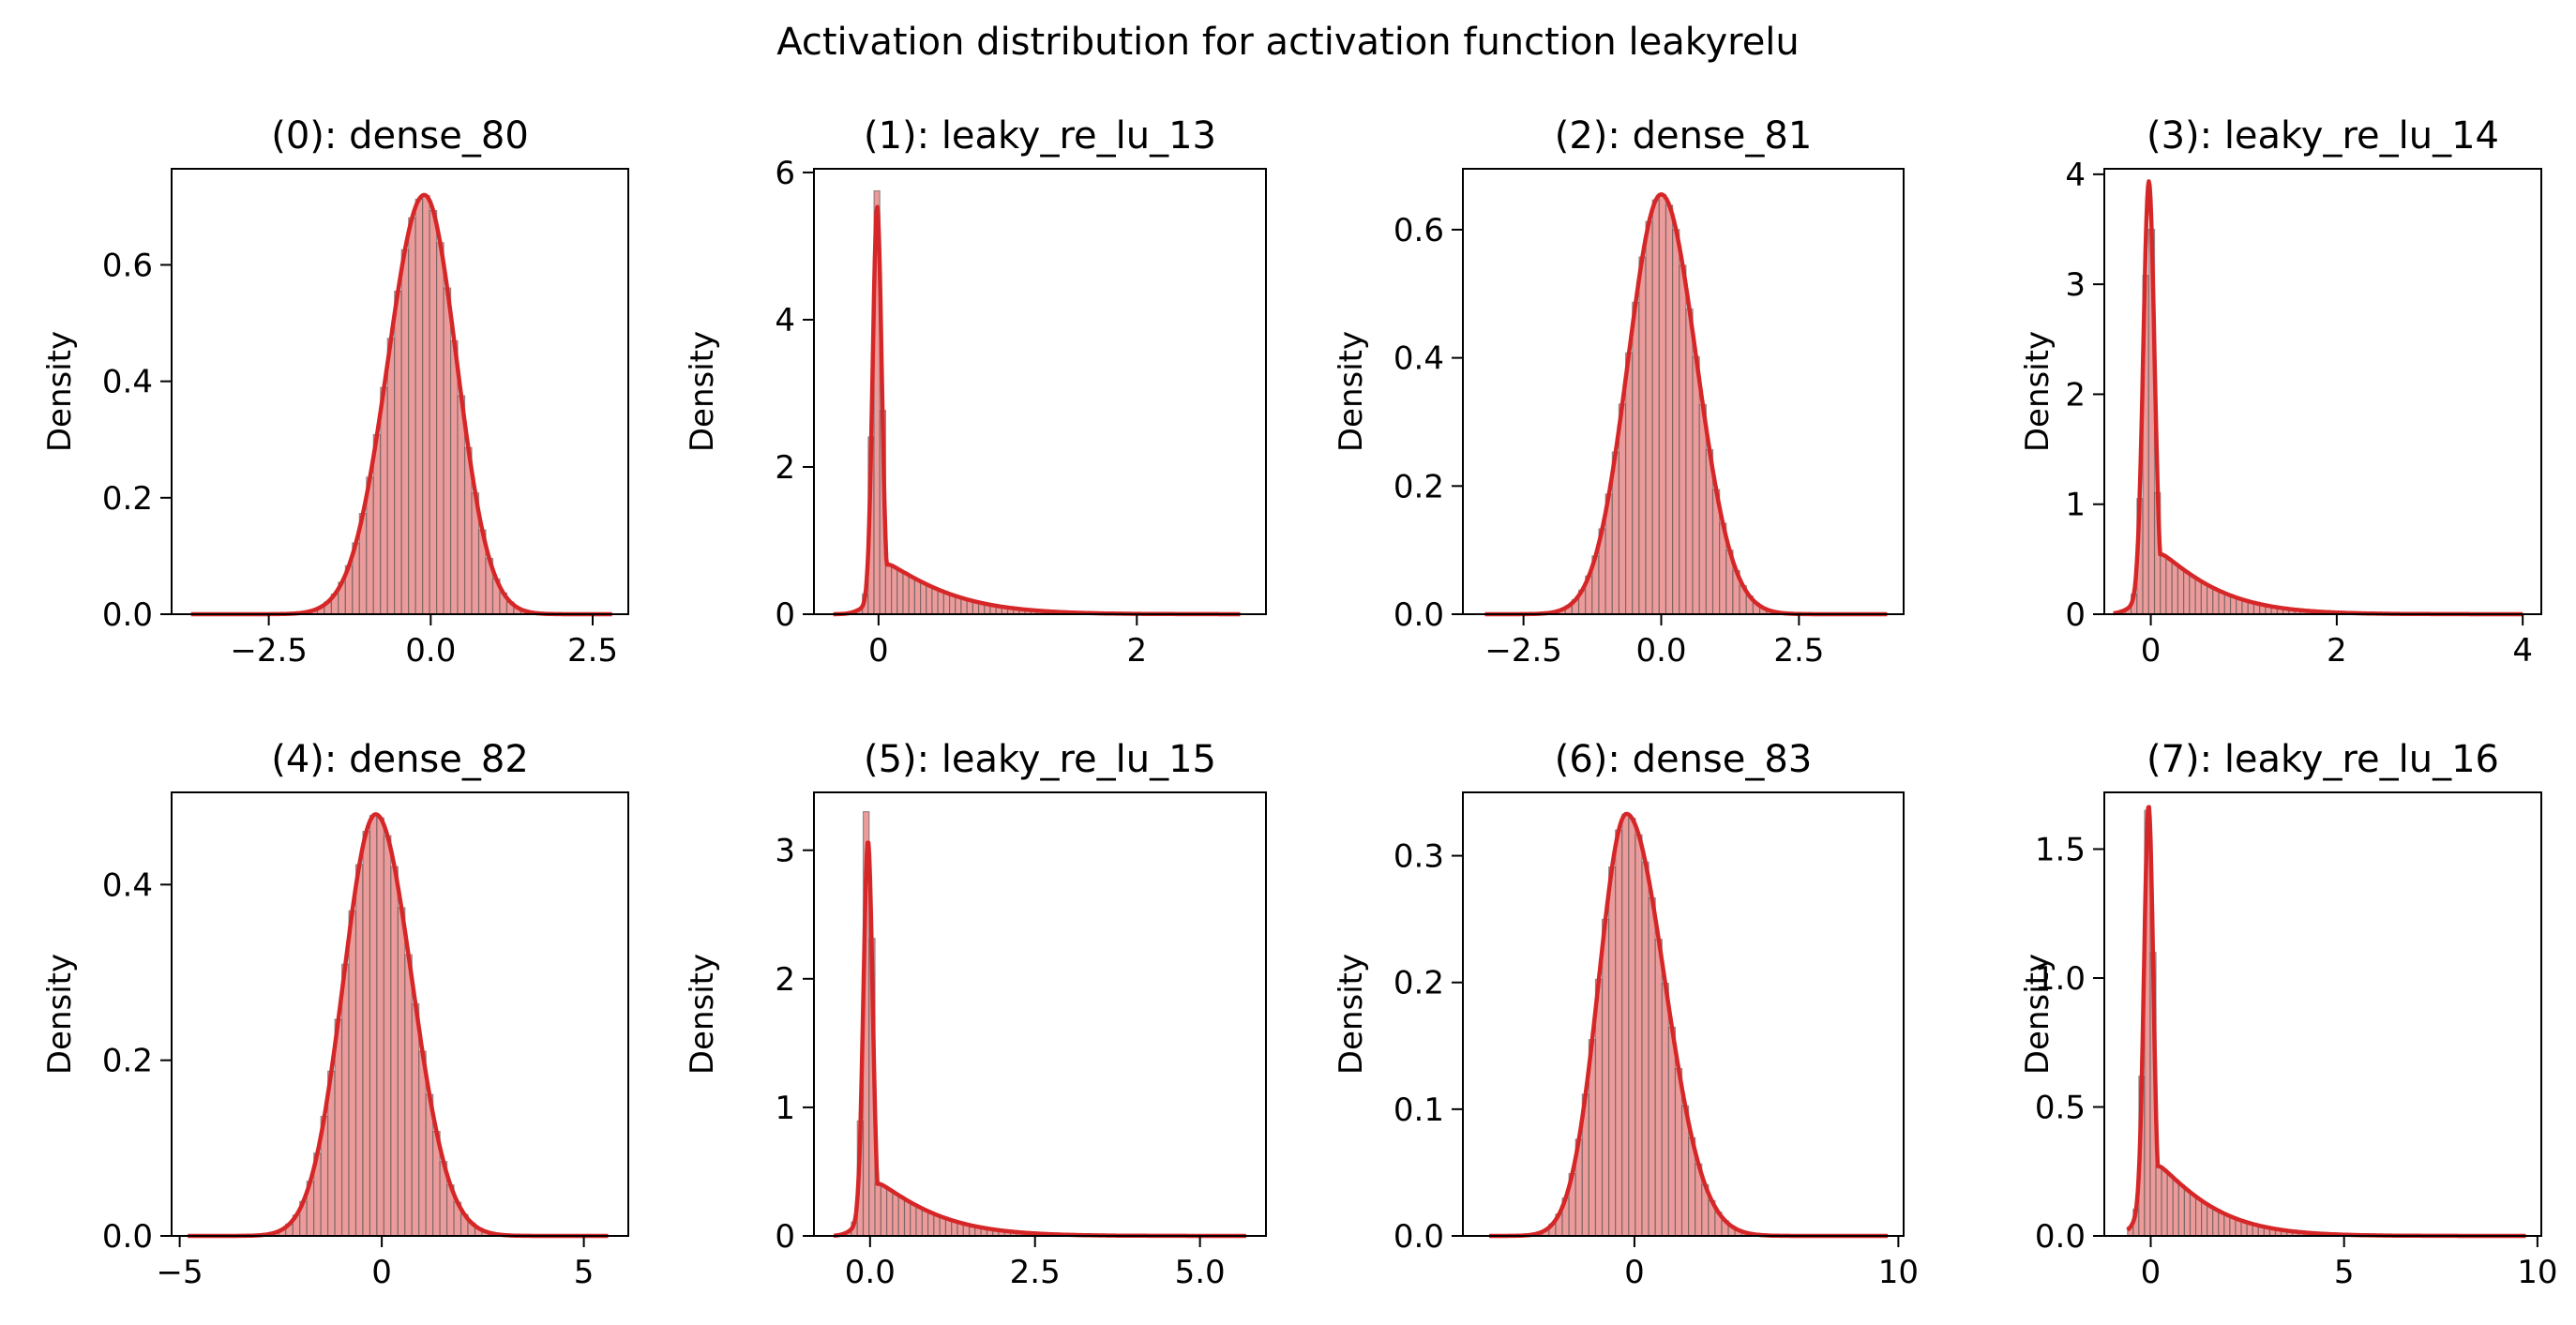 The image size is (2576, 1325). What do you see at coordinates (1040, 759) in the screenshot?
I see `subplot-title: (5): leaky_re_lu_15` at bounding box center [1040, 759].